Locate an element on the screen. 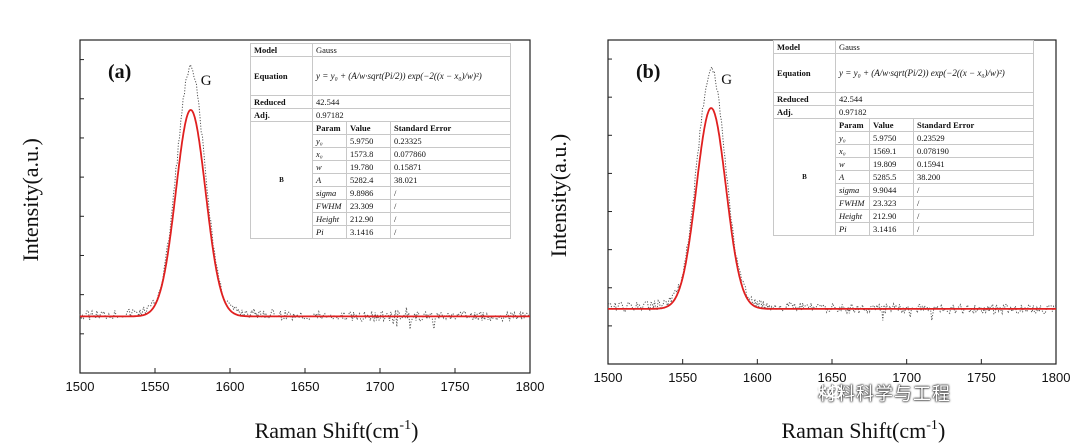 The height and width of the screenshot is (445, 1080). value-header: Value is located at coordinates (891, 125).